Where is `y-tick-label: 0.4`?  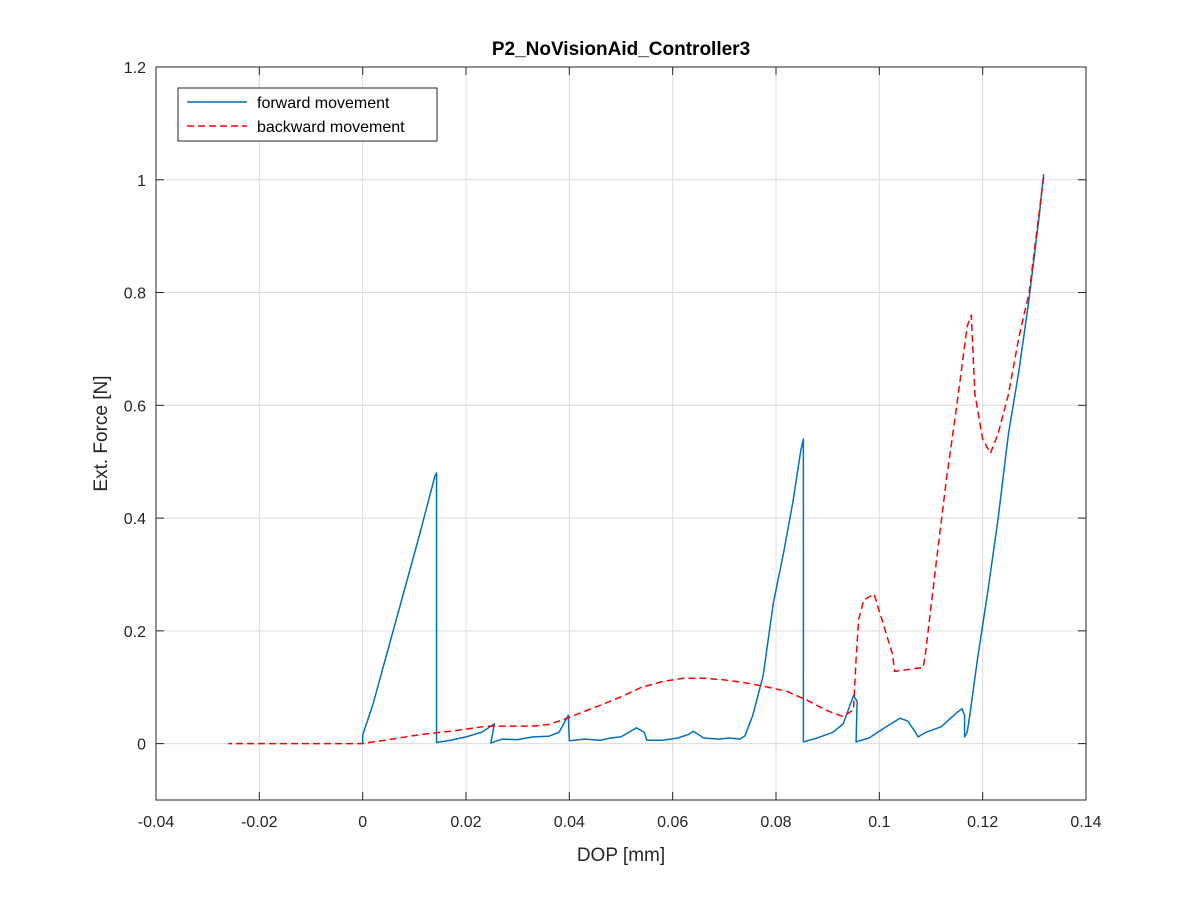 y-tick-label: 0.4 is located at coordinates (135, 519).